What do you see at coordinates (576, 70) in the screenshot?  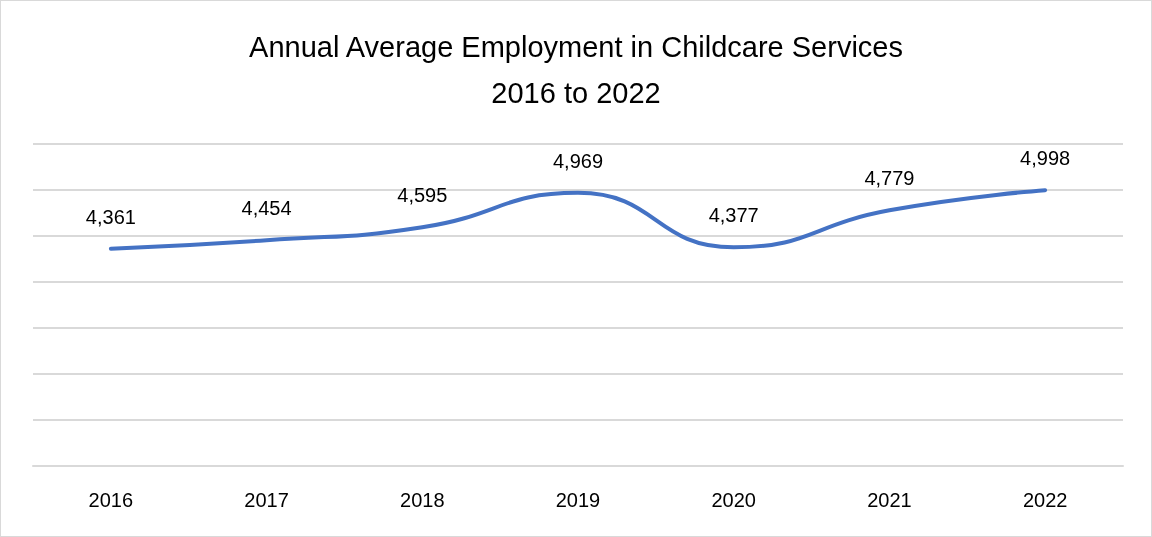 I see `chart-title: Annual Average Employment in Childcare Services 2016 to 2022` at bounding box center [576, 70].